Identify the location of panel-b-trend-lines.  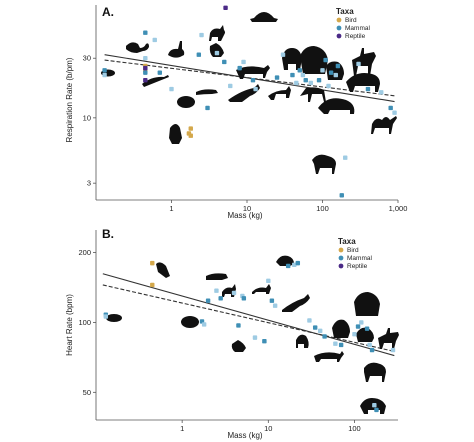
(248, 315).